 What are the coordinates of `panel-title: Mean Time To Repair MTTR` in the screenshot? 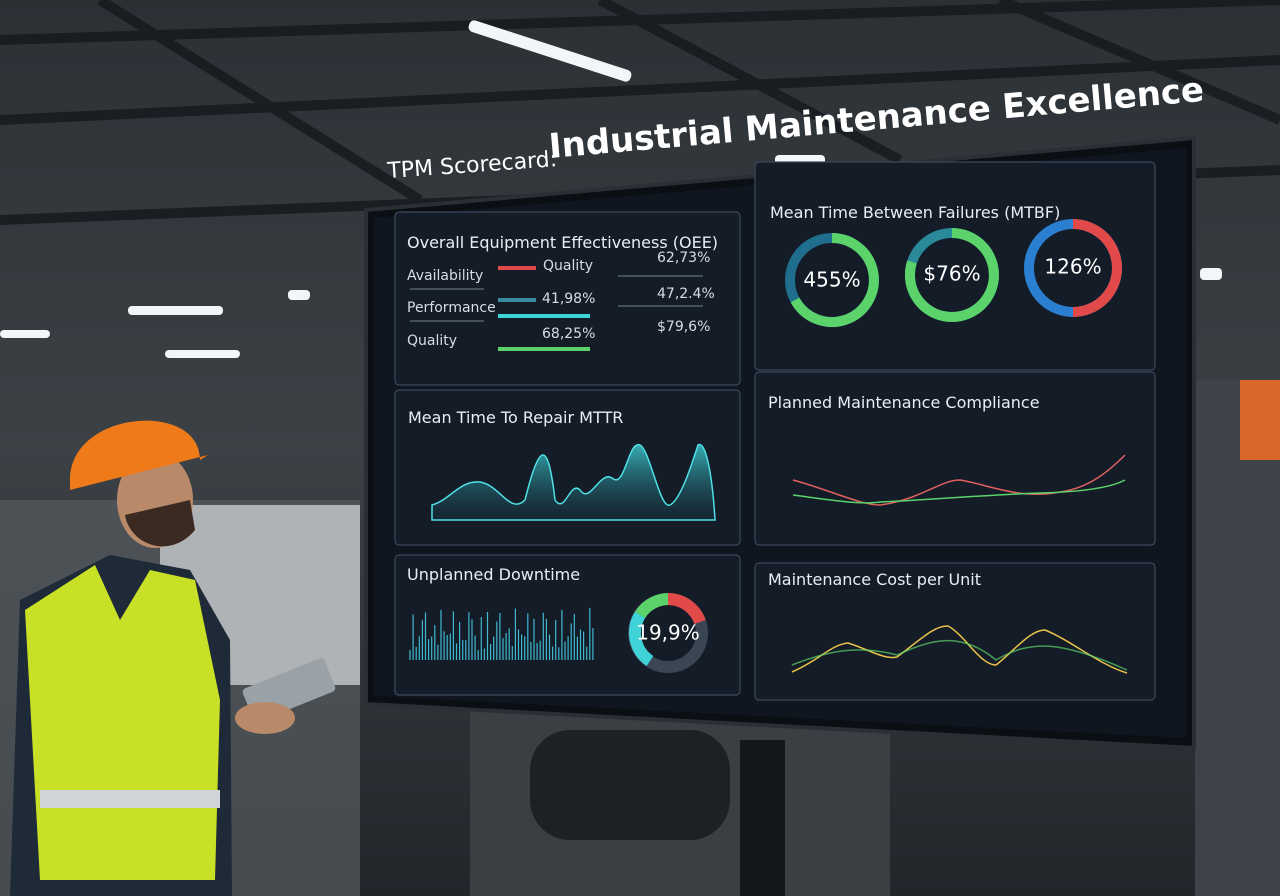 It's located at (515, 417).